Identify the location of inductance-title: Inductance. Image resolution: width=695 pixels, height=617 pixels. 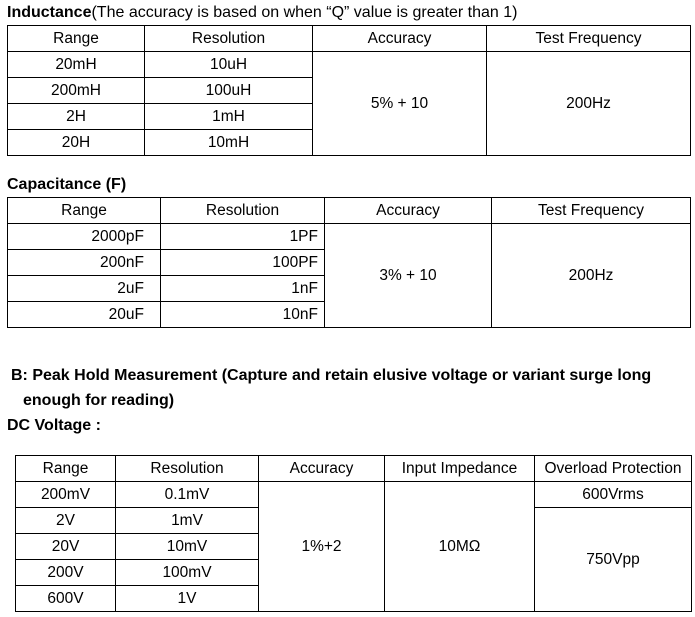
(49, 12).